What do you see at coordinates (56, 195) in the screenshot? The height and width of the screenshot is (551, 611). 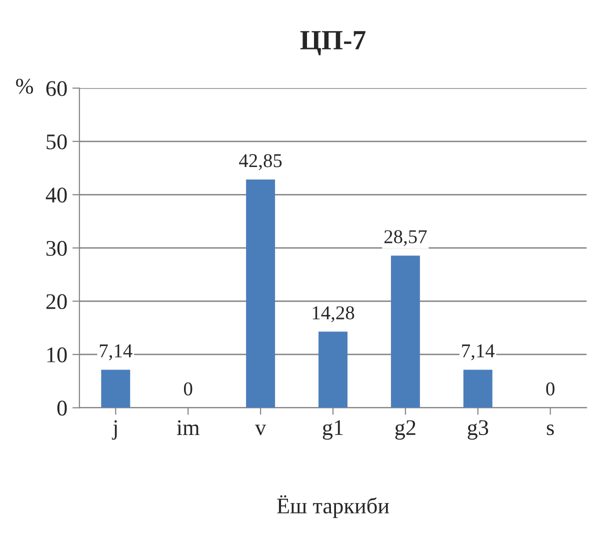 I see `y-tick-label: 40` at bounding box center [56, 195].